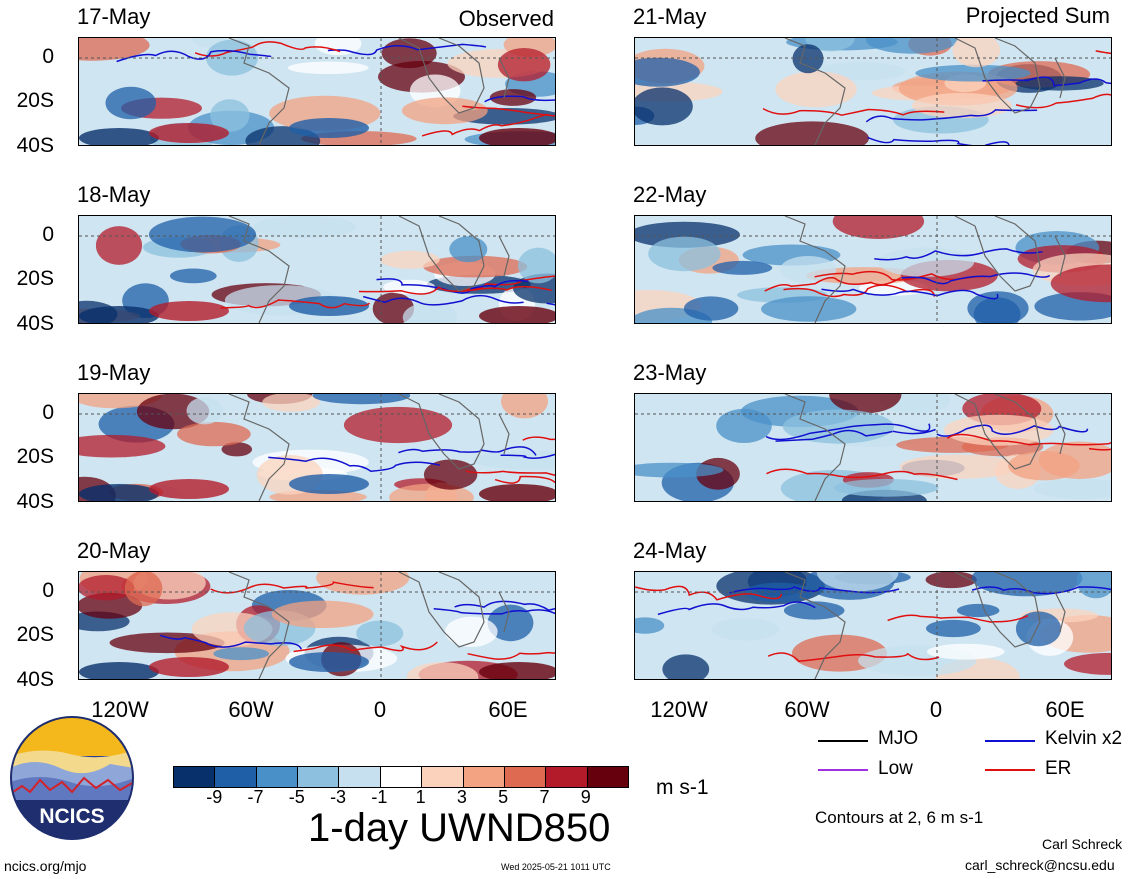  What do you see at coordinates (682, 787) in the screenshot?
I see `colorbar-units: m s-1` at bounding box center [682, 787].